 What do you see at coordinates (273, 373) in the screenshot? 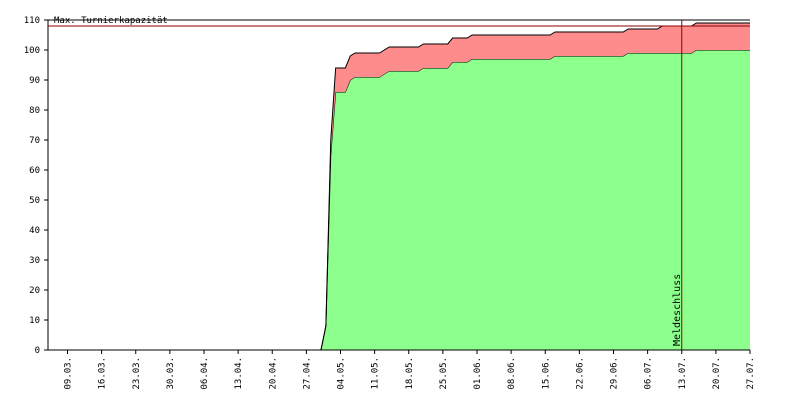
I see `x-tick-label: 20.04.` at bounding box center [273, 373].